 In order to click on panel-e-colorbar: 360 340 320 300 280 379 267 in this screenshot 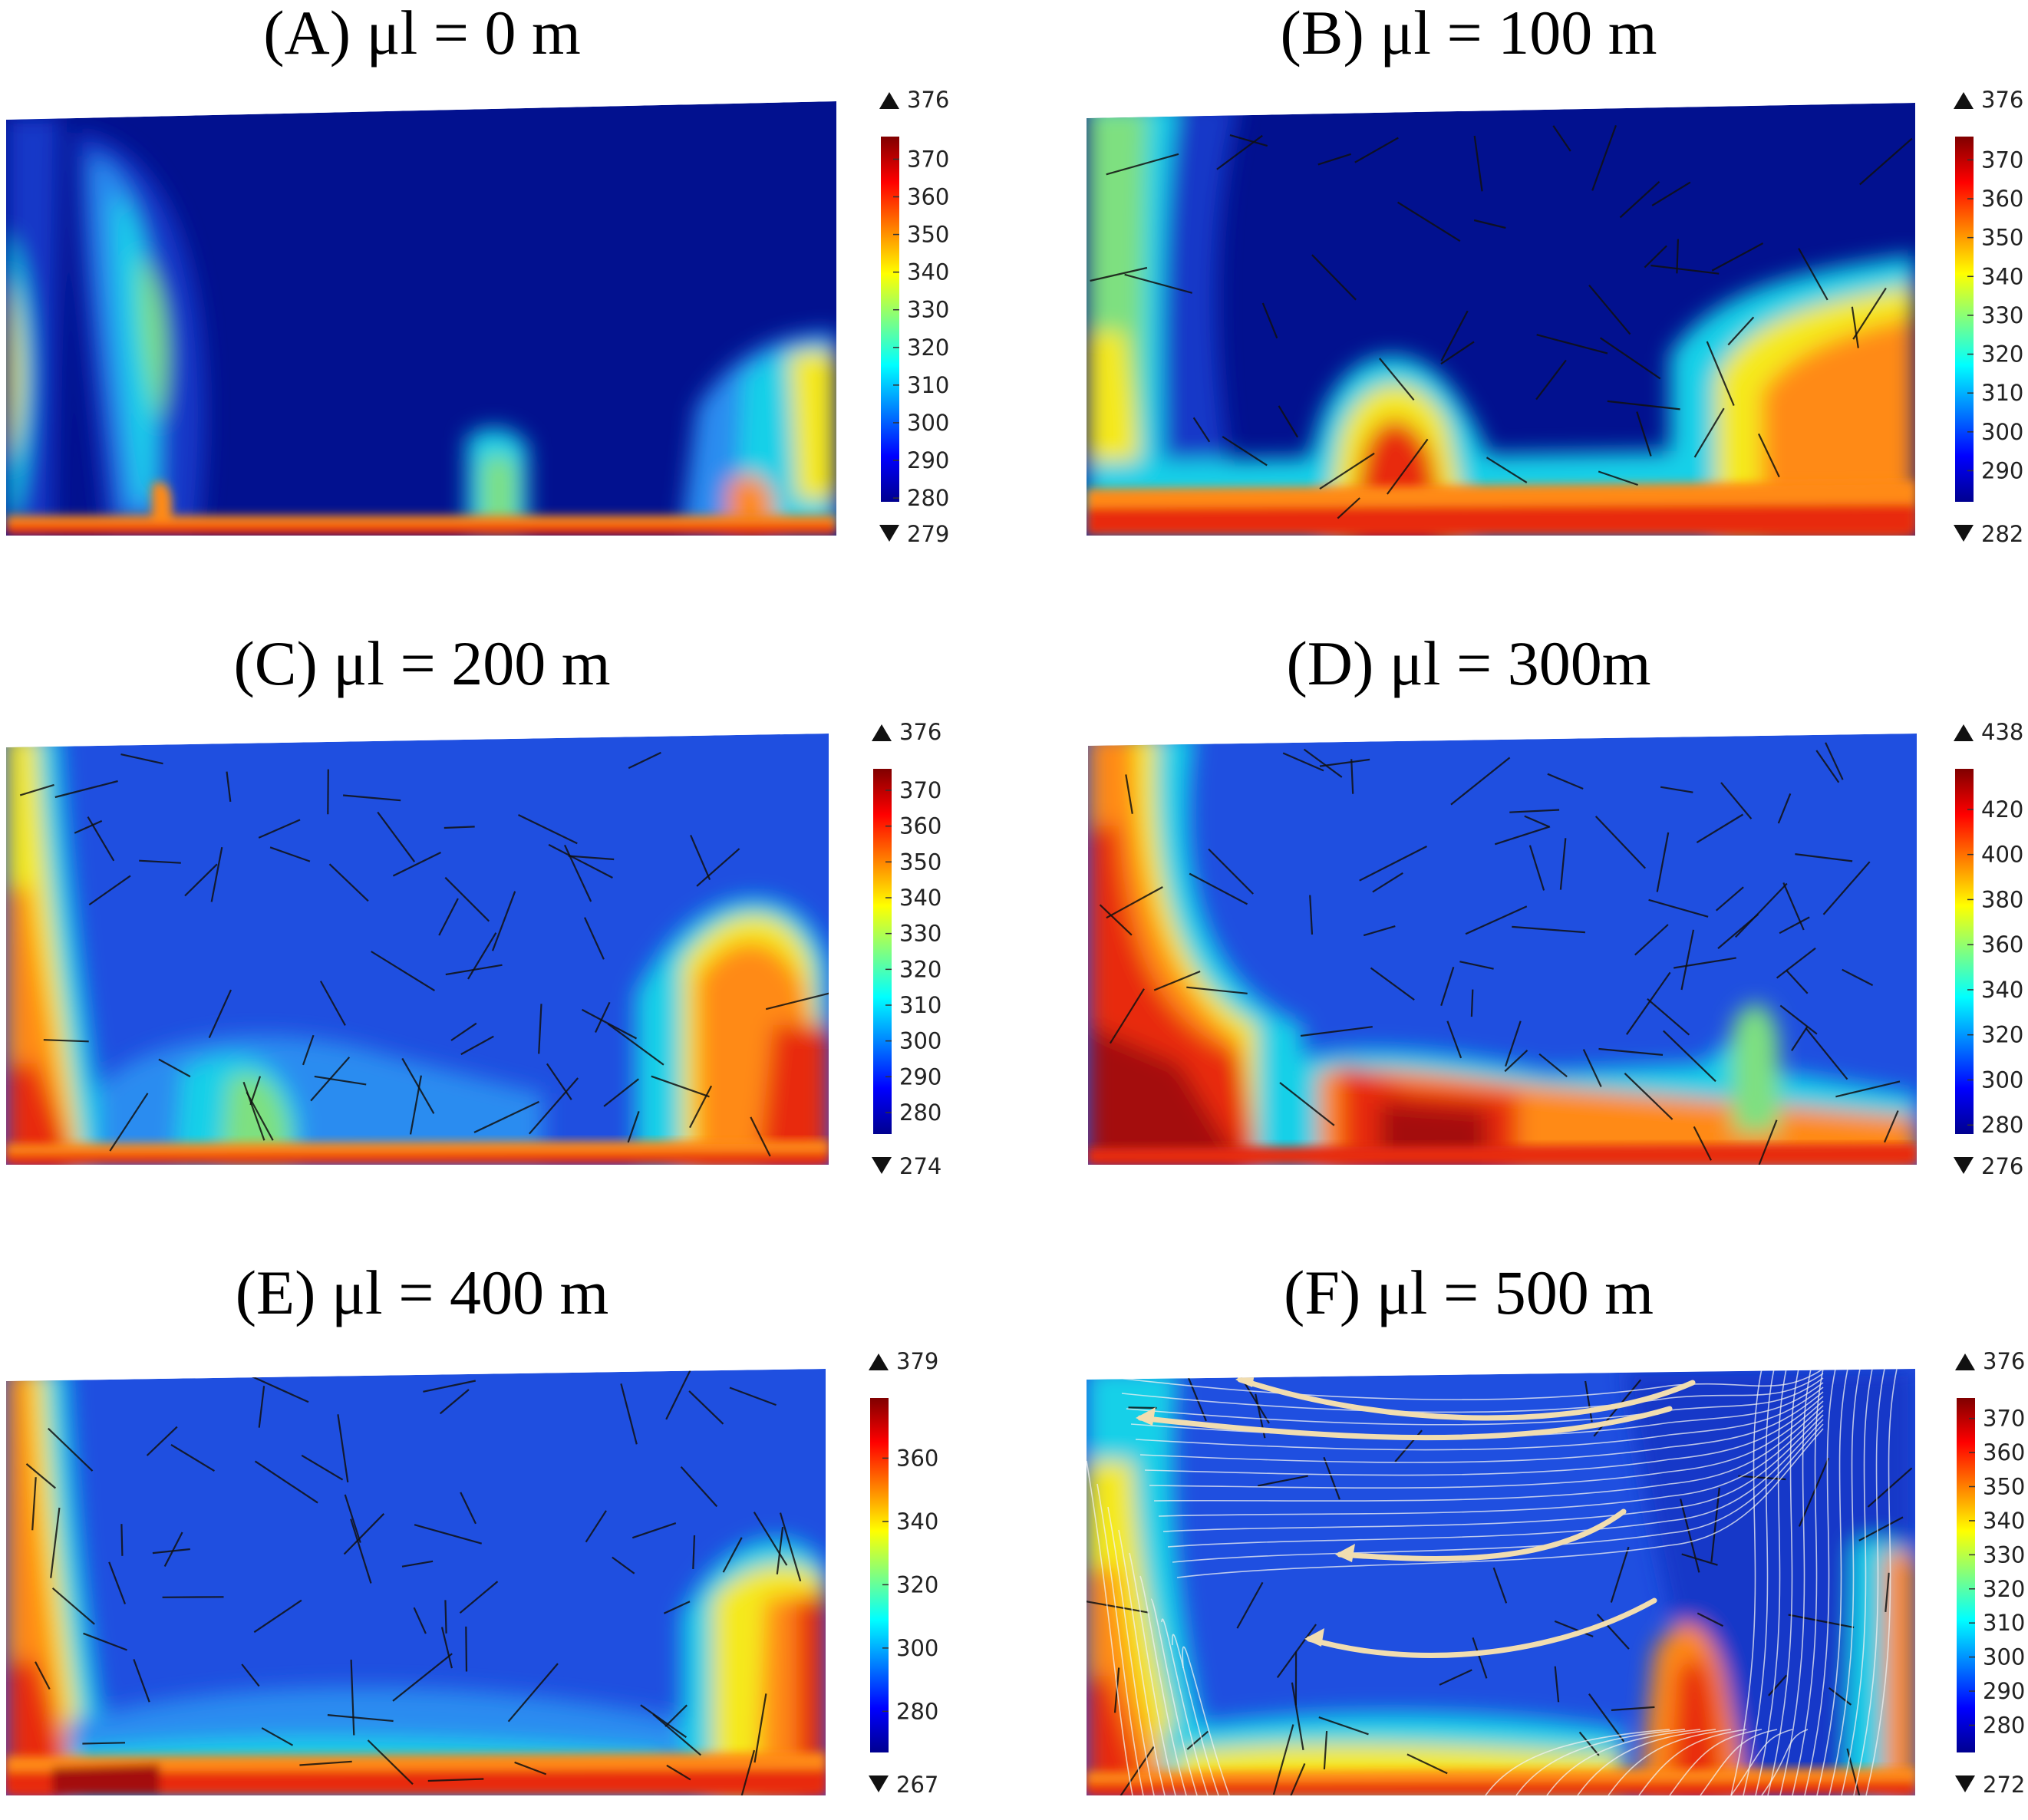, I will do `click(904, 1573)`.